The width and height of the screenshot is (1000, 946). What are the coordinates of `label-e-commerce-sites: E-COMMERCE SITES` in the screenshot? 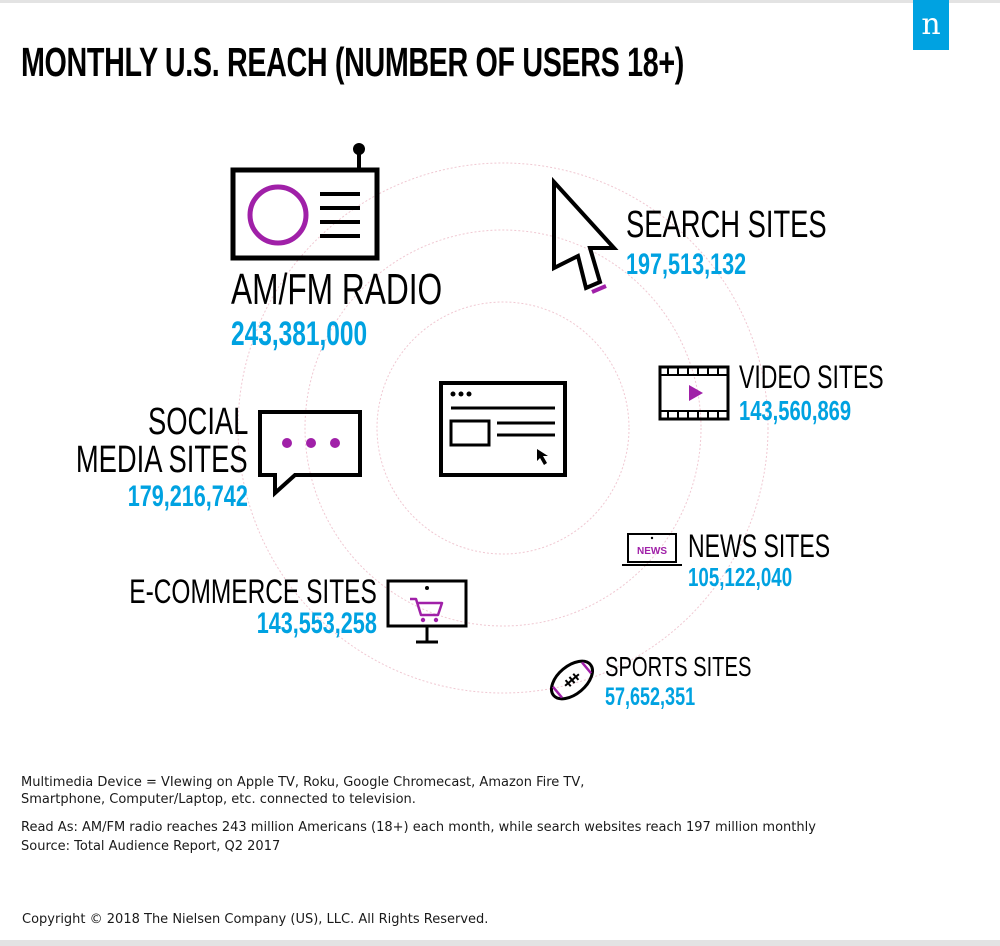 It's located at (253, 592).